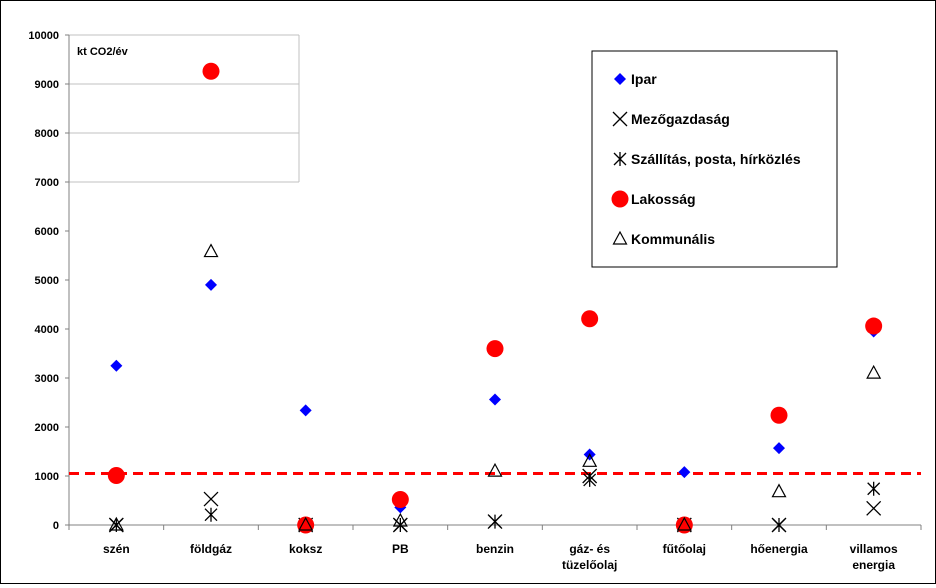 This screenshot has width=936, height=588. What do you see at coordinates (663, 199) in the screenshot?
I see `legend-label: Lakosság` at bounding box center [663, 199].